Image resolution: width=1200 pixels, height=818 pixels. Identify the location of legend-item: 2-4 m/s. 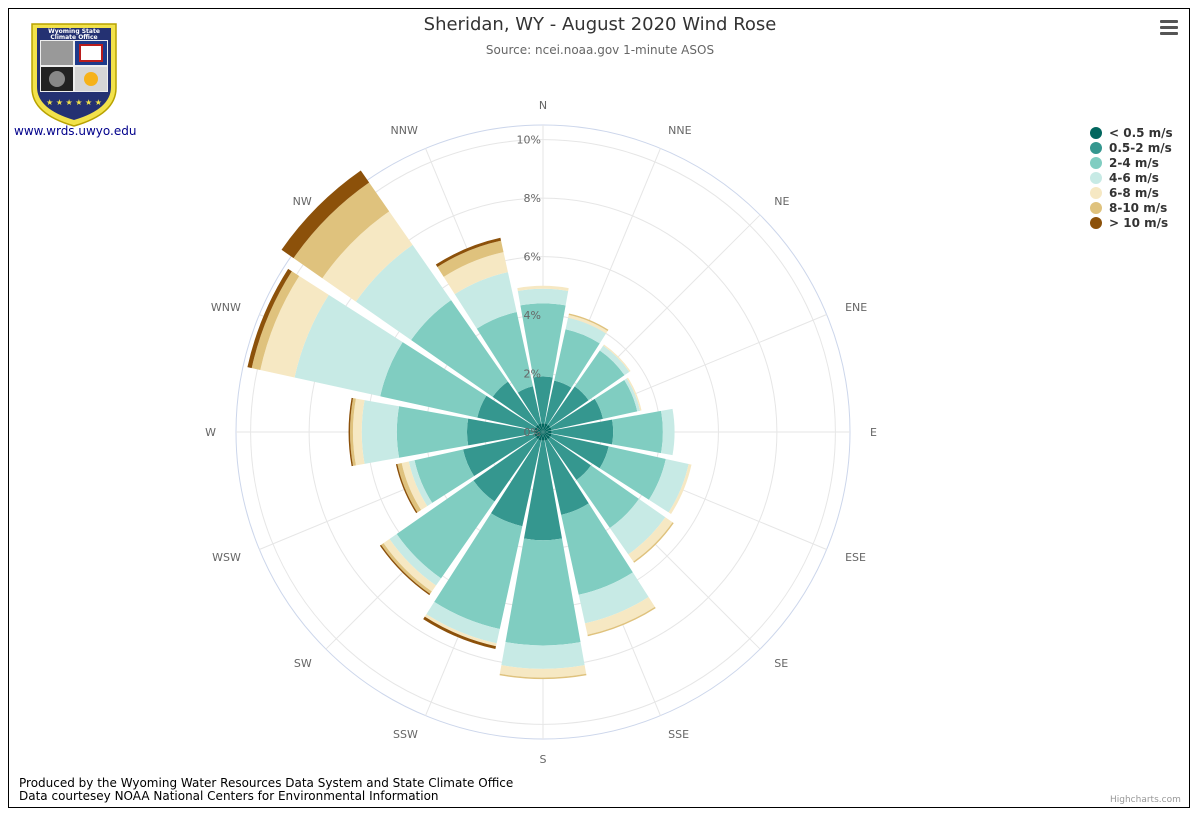
(1131, 162).